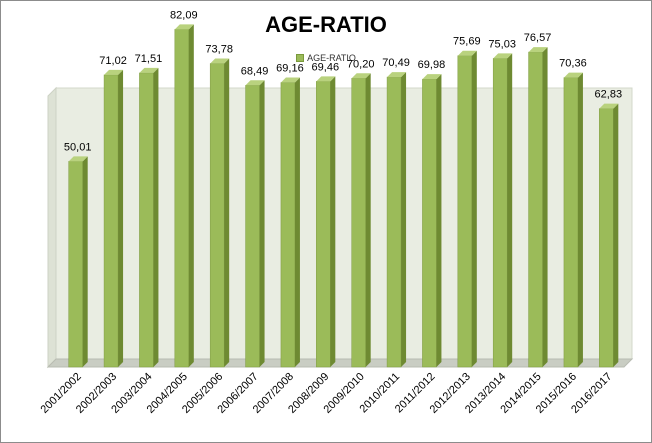 The image size is (652, 443). What do you see at coordinates (149, 59) in the screenshot?
I see `data-label: 71,51` at bounding box center [149, 59].